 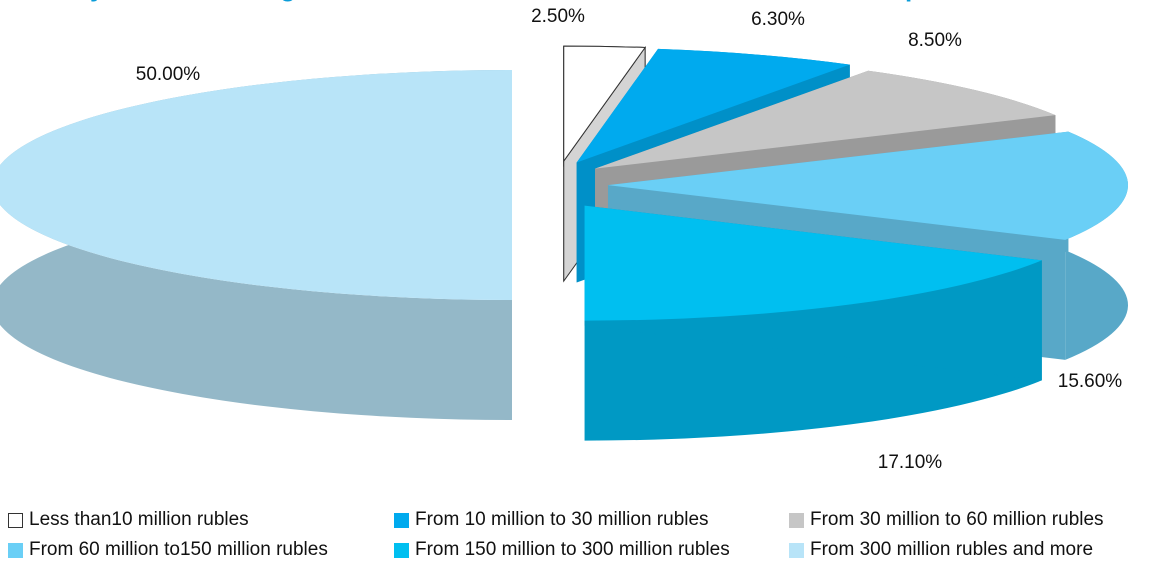 What do you see at coordinates (572, 549) in the screenshot?
I see `legend-label: From 150 million to 300 million rubles` at bounding box center [572, 549].